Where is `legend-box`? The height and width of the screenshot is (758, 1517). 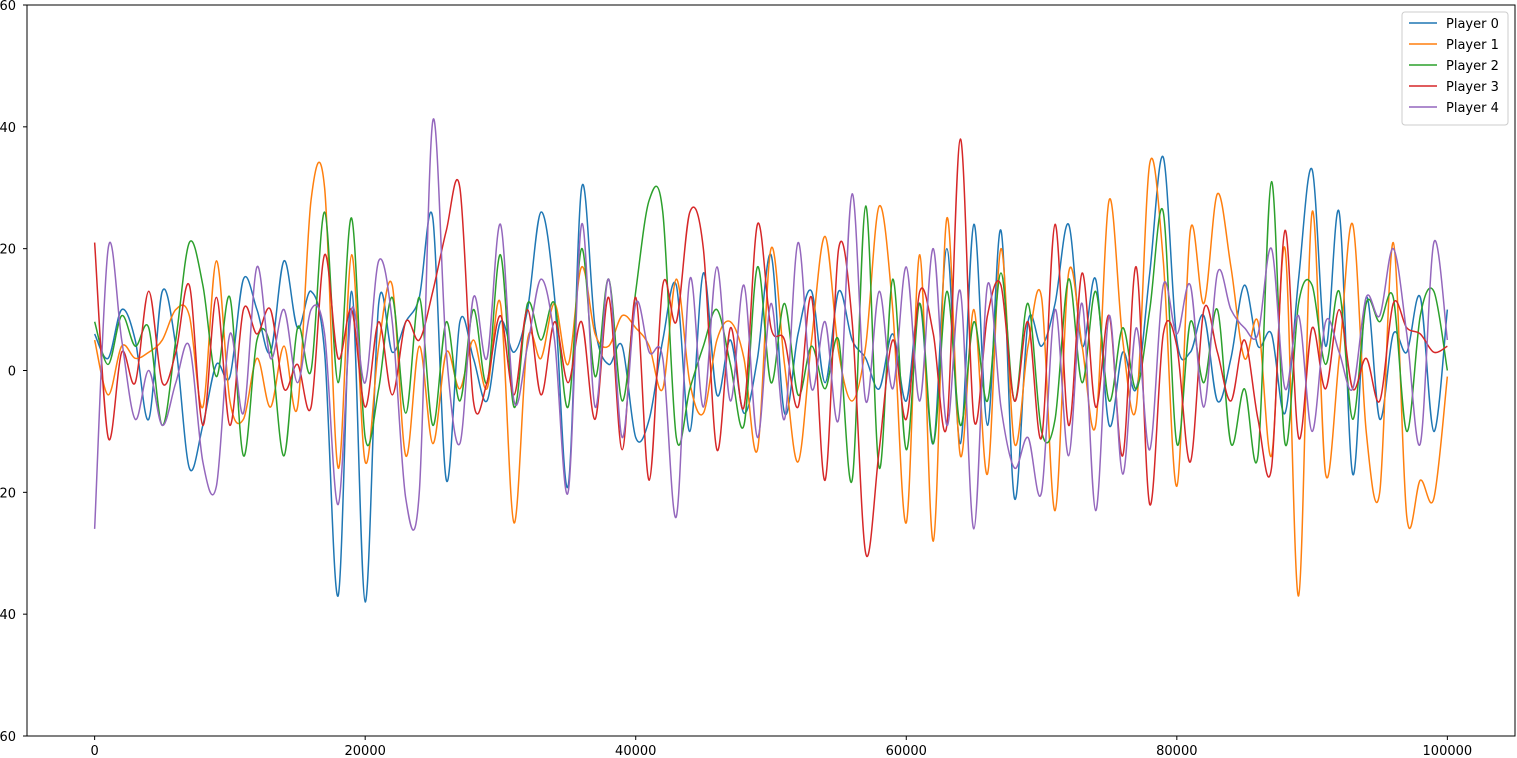 legend-box is located at coordinates (1455, 68).